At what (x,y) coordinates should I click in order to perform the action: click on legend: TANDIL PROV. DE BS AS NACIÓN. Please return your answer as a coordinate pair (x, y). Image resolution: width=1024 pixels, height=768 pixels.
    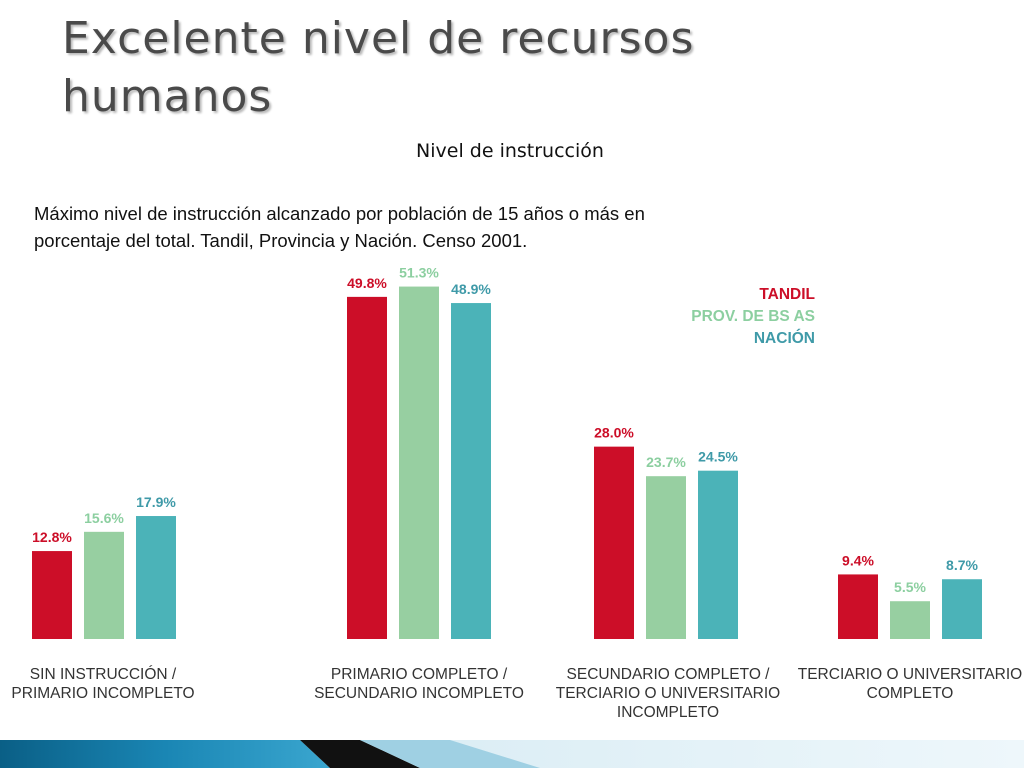
    Looking at the image, I should click on (753, 316).